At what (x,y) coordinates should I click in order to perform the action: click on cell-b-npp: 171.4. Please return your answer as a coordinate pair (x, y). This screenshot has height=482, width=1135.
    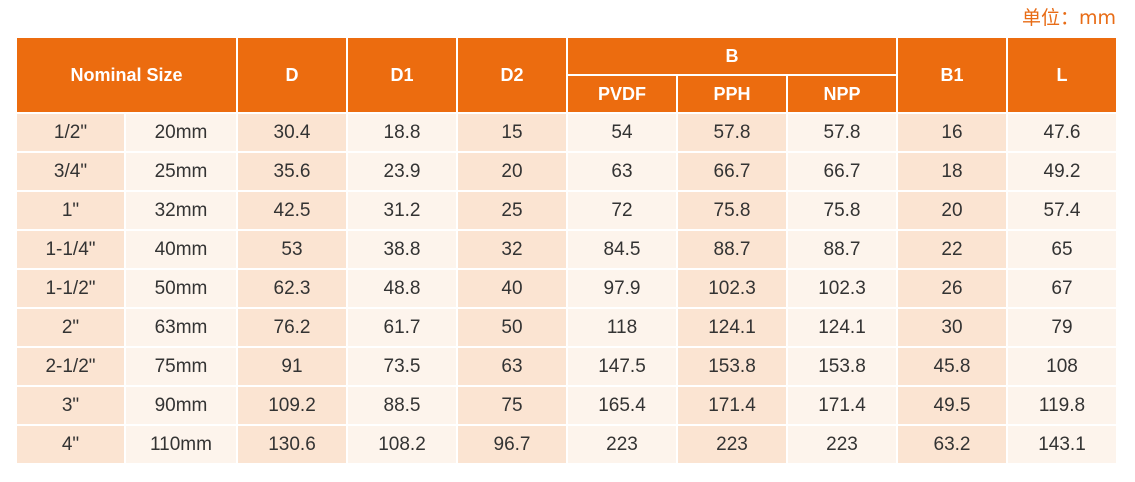
    Looking at the image, I should click on (842, 405).